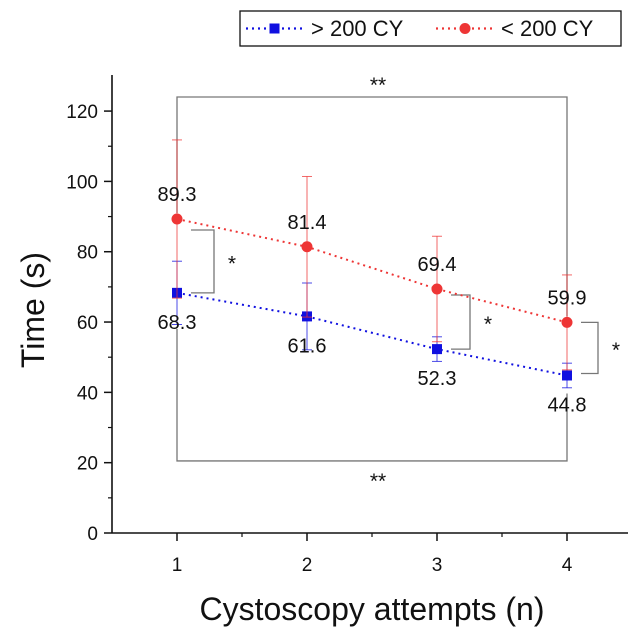 Image resolution: width=628 pixels, height=633 pixels. Describe the element at coordinates (82, 112) in the screenshot. I see `y-tick-label-120: 120` at that location.